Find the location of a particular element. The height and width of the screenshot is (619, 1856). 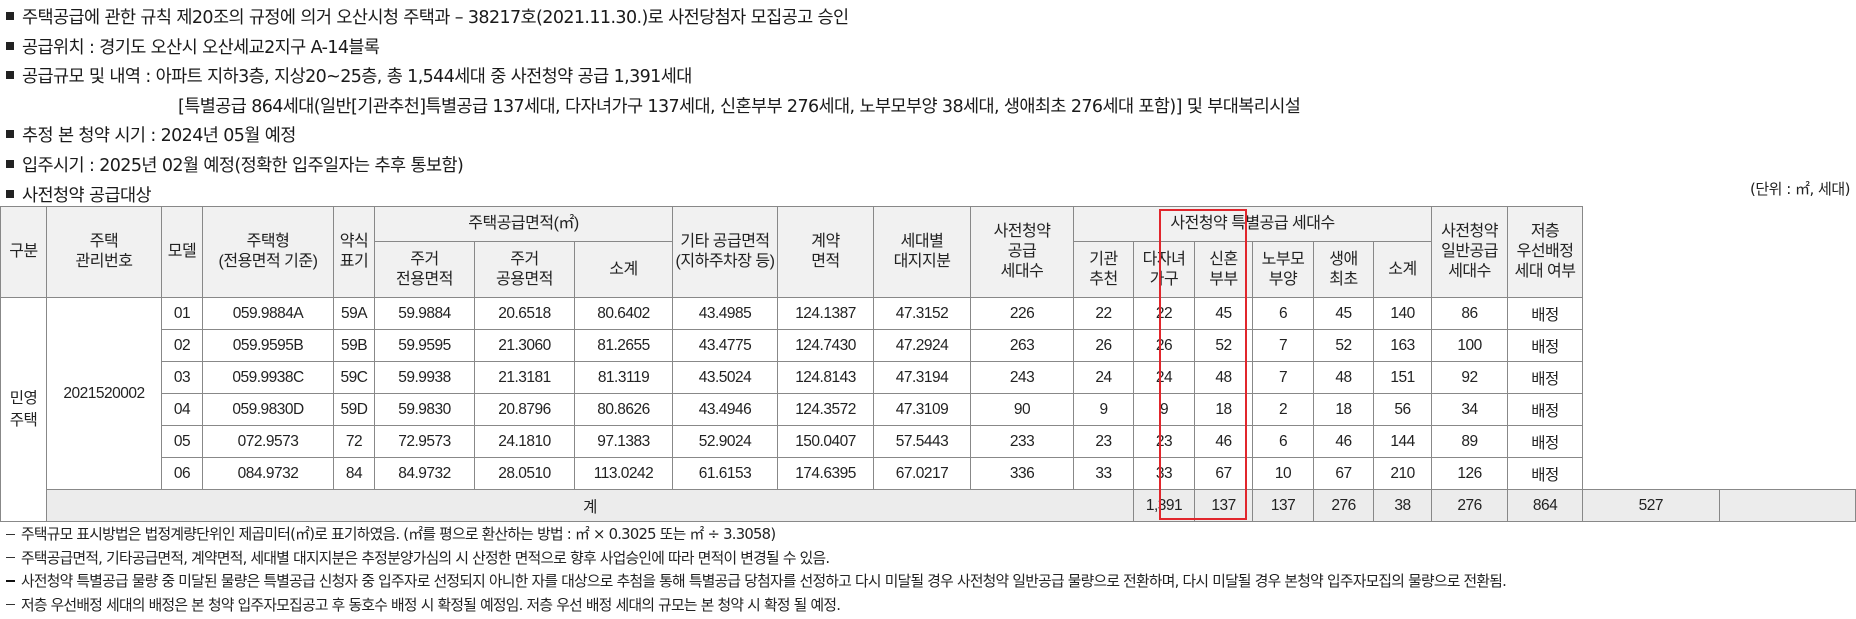

cell-contract-area: 124.3572 is located at coordinates (826, 409).